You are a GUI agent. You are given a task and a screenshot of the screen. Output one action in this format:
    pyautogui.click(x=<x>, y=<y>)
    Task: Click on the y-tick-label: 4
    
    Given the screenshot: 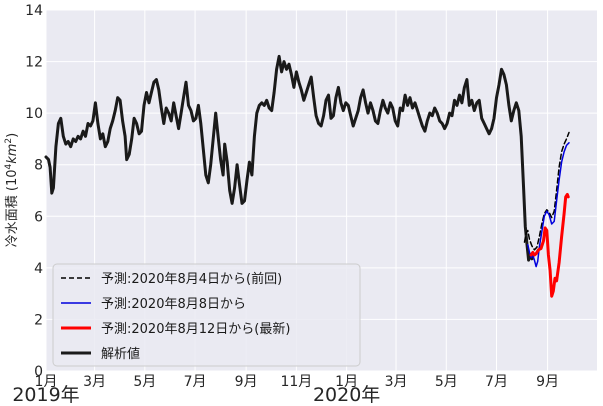 What is the action you would take?
    pyautogui.click(x=38, y=269)
    